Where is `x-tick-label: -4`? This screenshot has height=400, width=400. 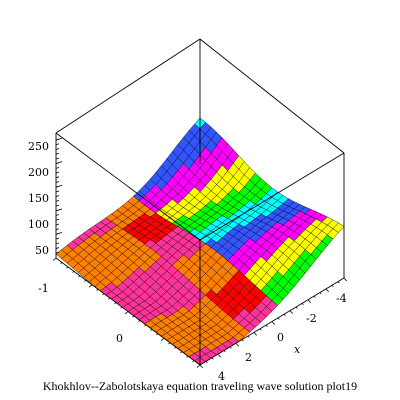
x-tick-label: -4 is located at coordinates (341, 298).